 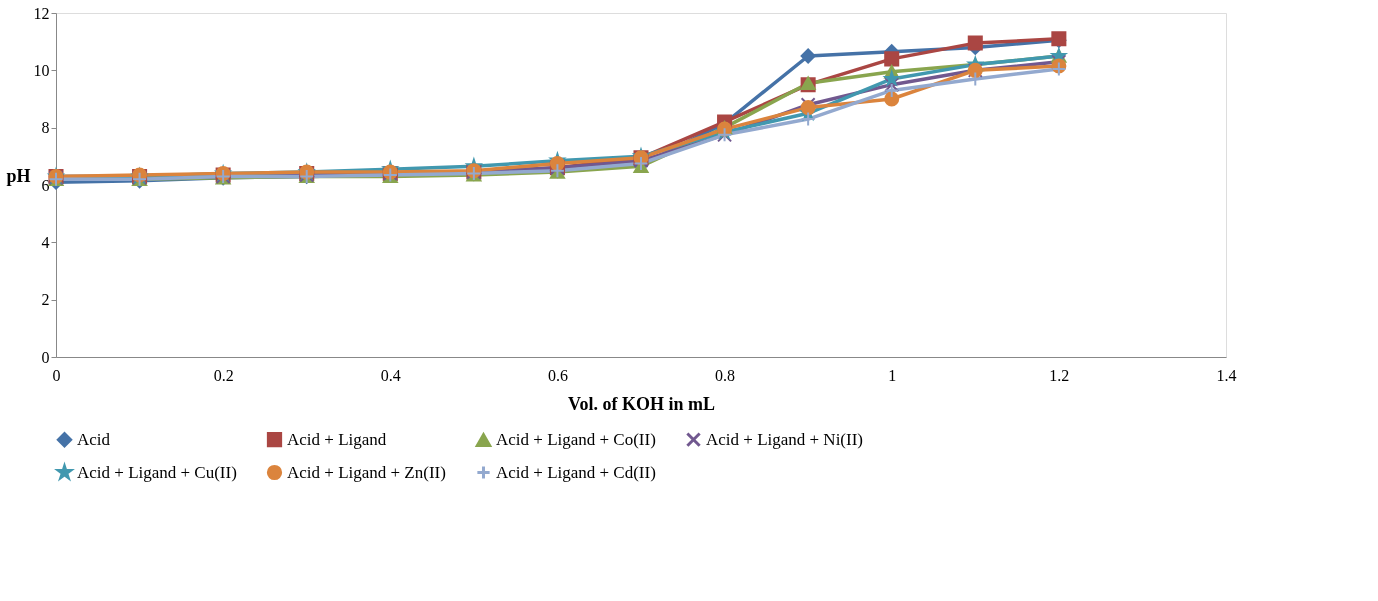 What do you see at coordinates (641, 403) in the screenshot?
I see `x-axis-title: Vol. of KOH in mL` at bounding box center [641, 403].